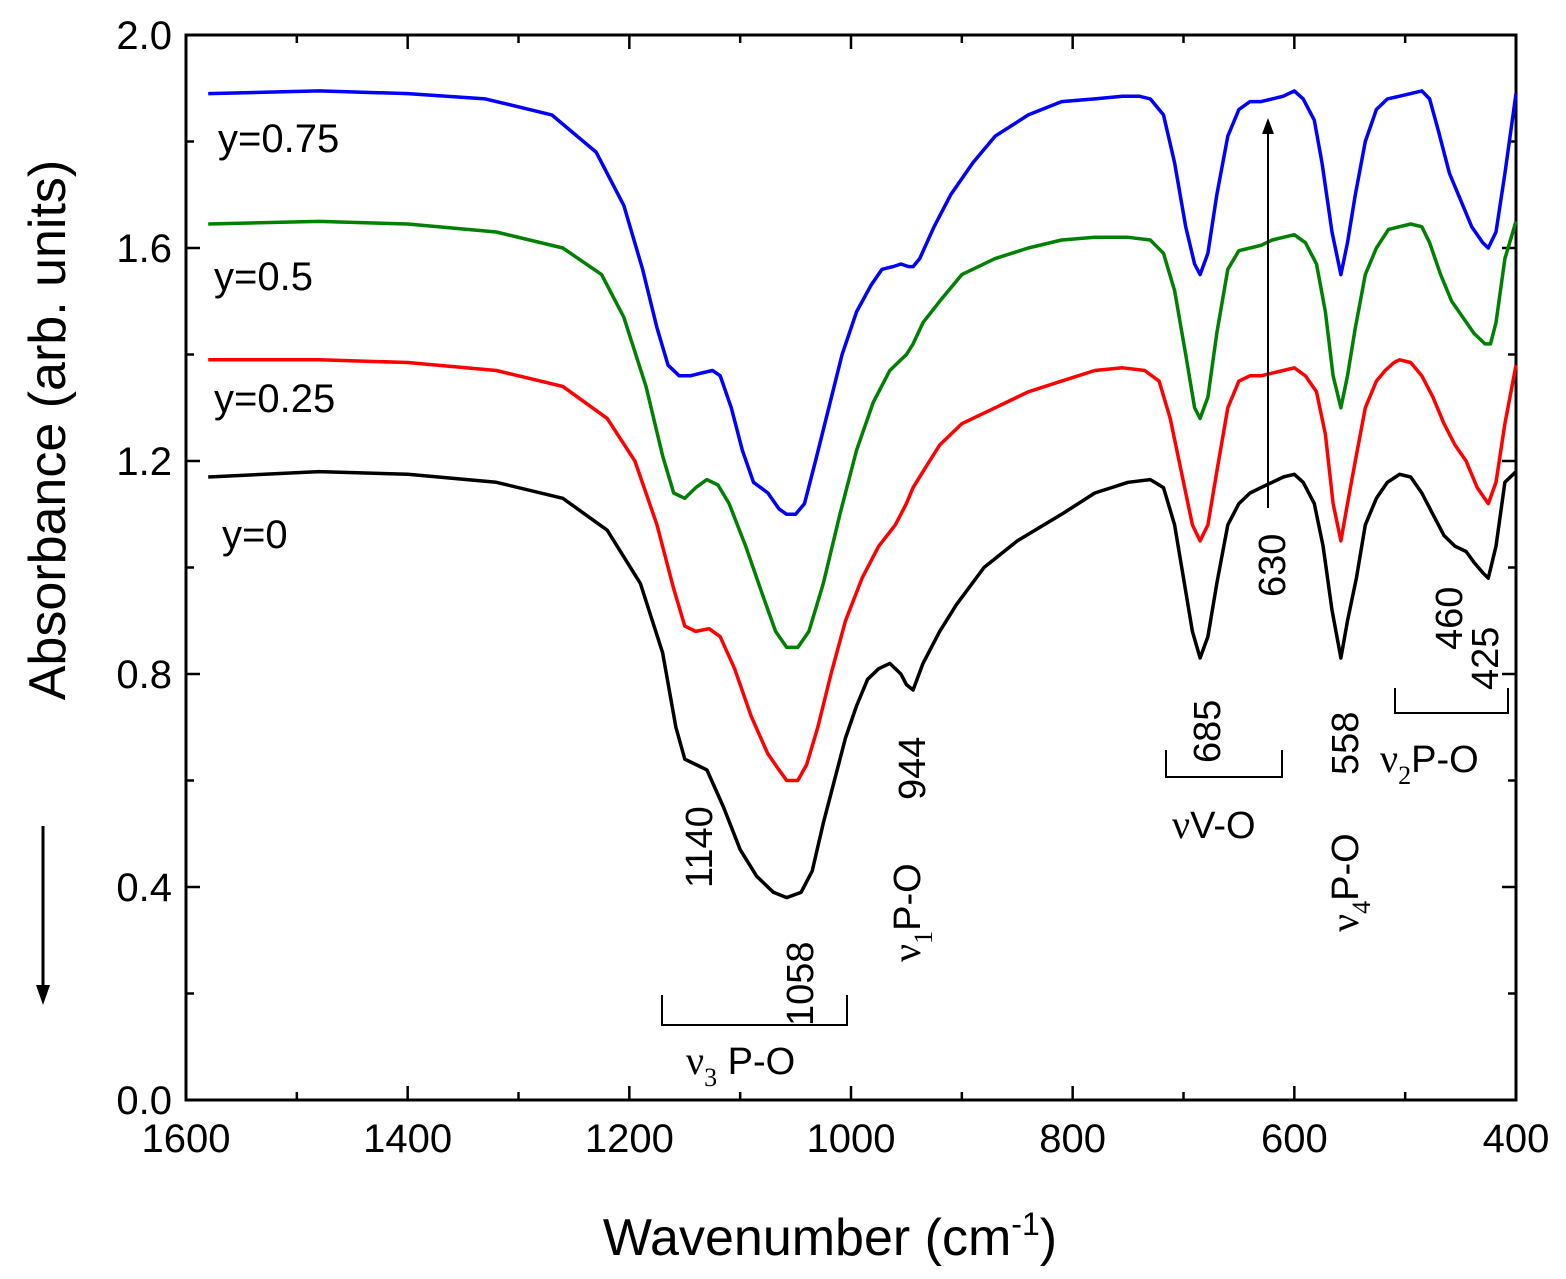 This screenshot has width=1566, height=1279. I want to click on y-axis-down-arrow, so click(43, 915).